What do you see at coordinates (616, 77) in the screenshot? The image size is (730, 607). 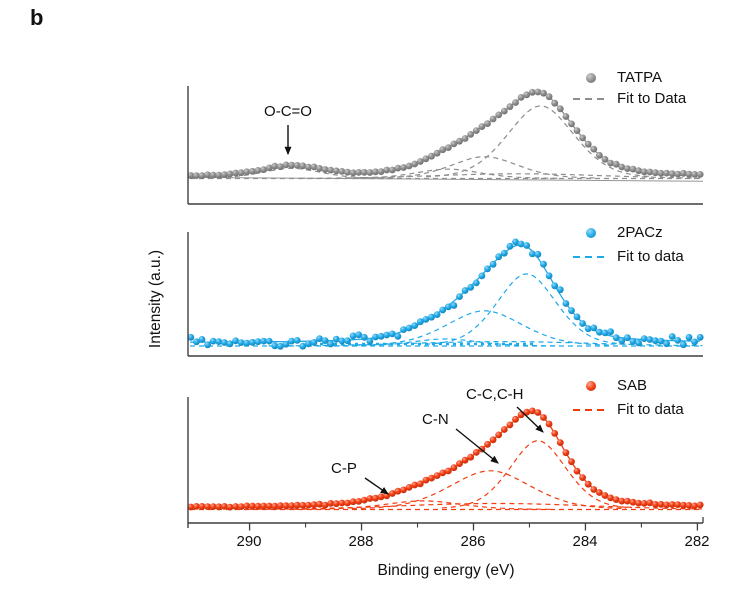 I see `legend-row-tatpa: TATPA` at bounding box center [616, 77].